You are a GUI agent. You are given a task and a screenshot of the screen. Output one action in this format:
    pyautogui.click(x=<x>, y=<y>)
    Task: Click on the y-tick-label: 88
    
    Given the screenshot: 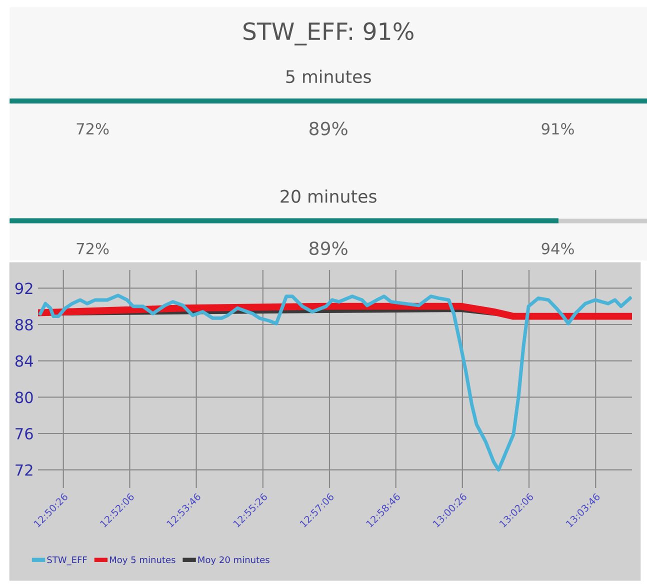 What is the action you would take?
    pyautogui.click(x=24, y=324)
    